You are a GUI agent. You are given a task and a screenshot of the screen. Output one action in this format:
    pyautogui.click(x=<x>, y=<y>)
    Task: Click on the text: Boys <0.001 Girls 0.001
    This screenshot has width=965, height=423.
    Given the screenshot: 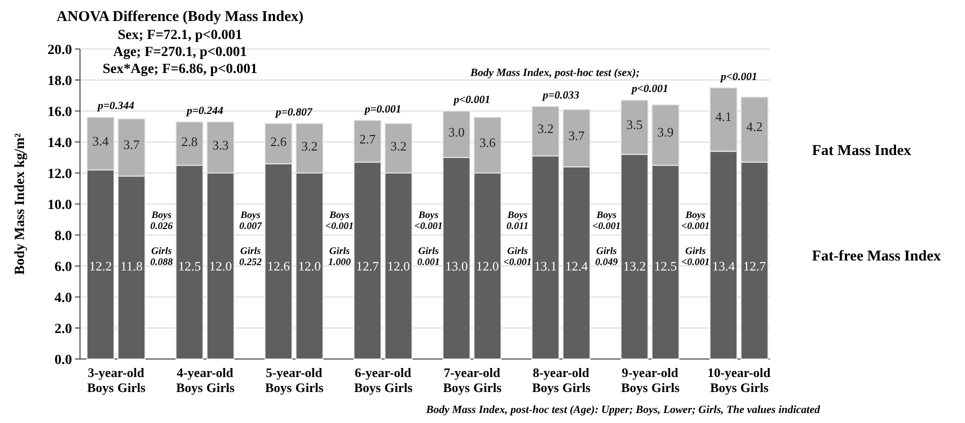 What is the action you would take?
    pyautogui.click(x=428, y=239)
    